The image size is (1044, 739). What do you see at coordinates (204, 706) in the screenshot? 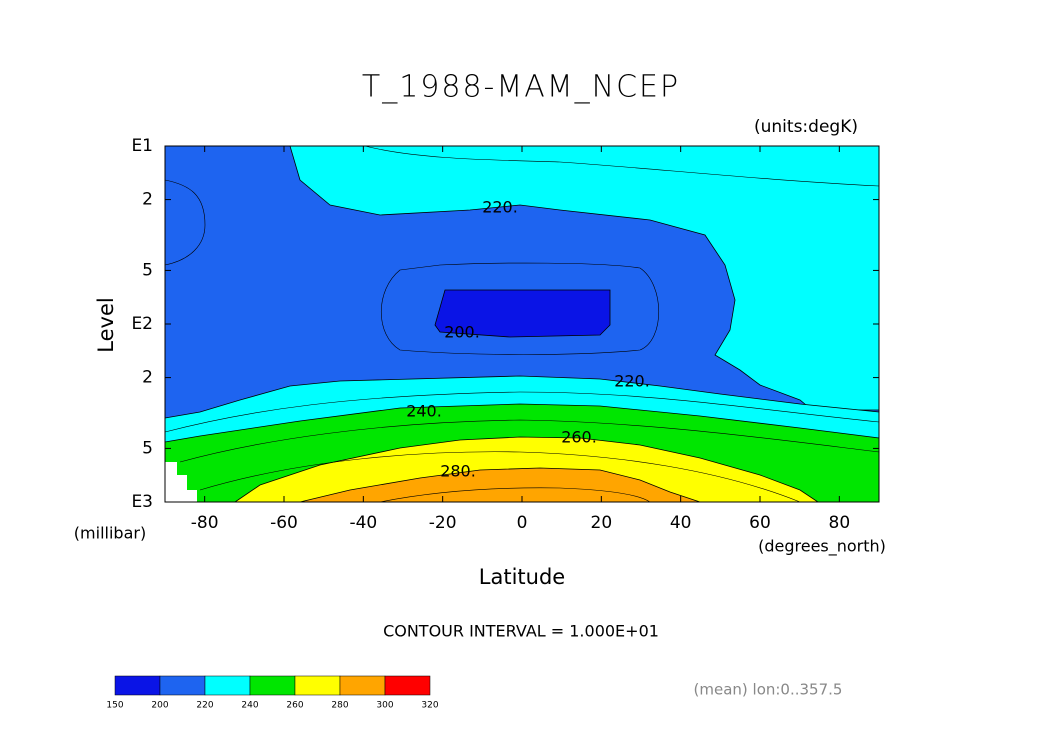
I see `colorbar-label: 220` at bounding box center [204, 706].